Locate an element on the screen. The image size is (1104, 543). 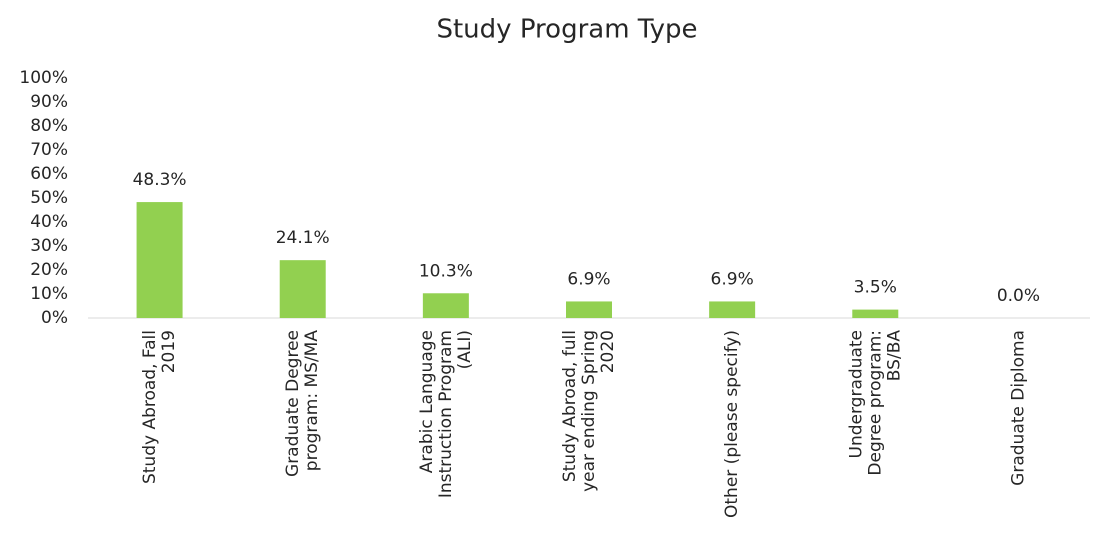
x-tick-label: Arabic LanguageInstruction Program(ALI) is located at coordinates (446, 414).